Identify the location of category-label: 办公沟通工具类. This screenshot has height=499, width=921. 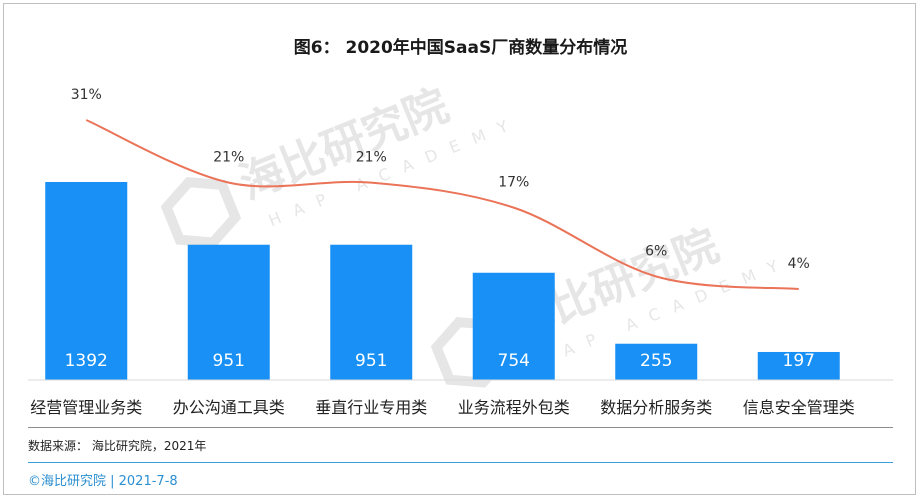
(229, 407).